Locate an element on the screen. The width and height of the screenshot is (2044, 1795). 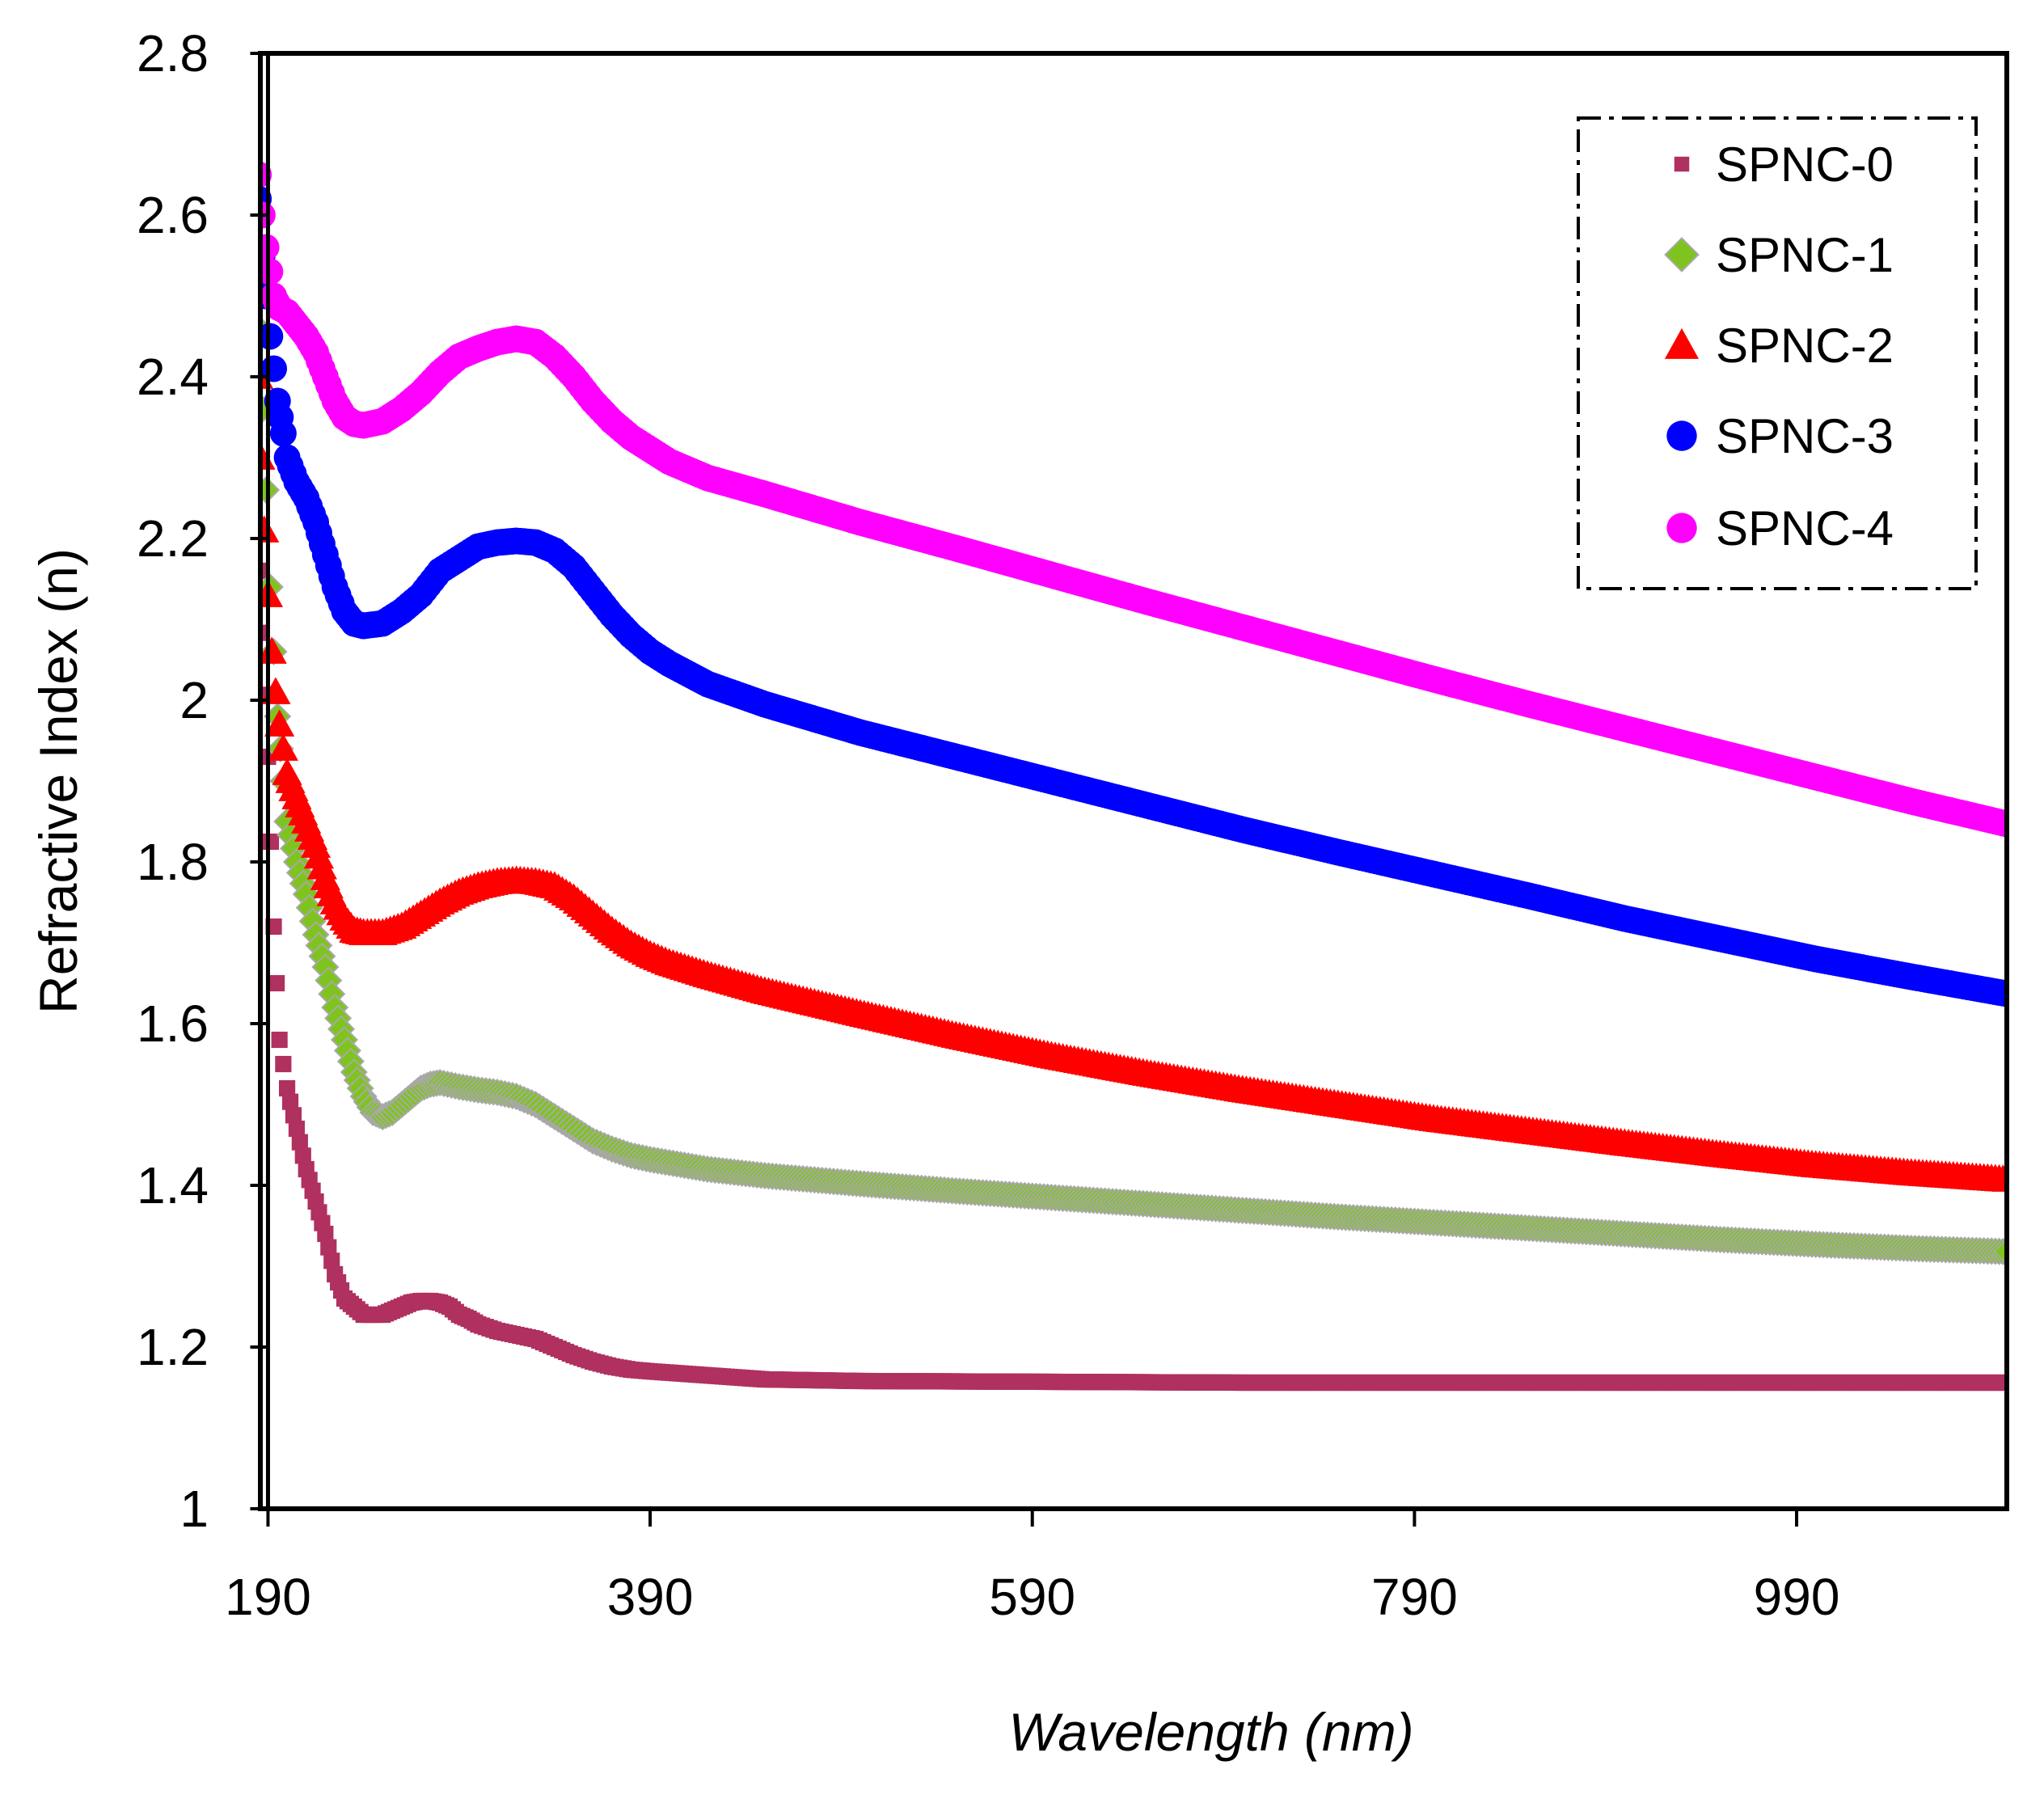
y-tick-label: 2 is located at coordinates (194, 700).